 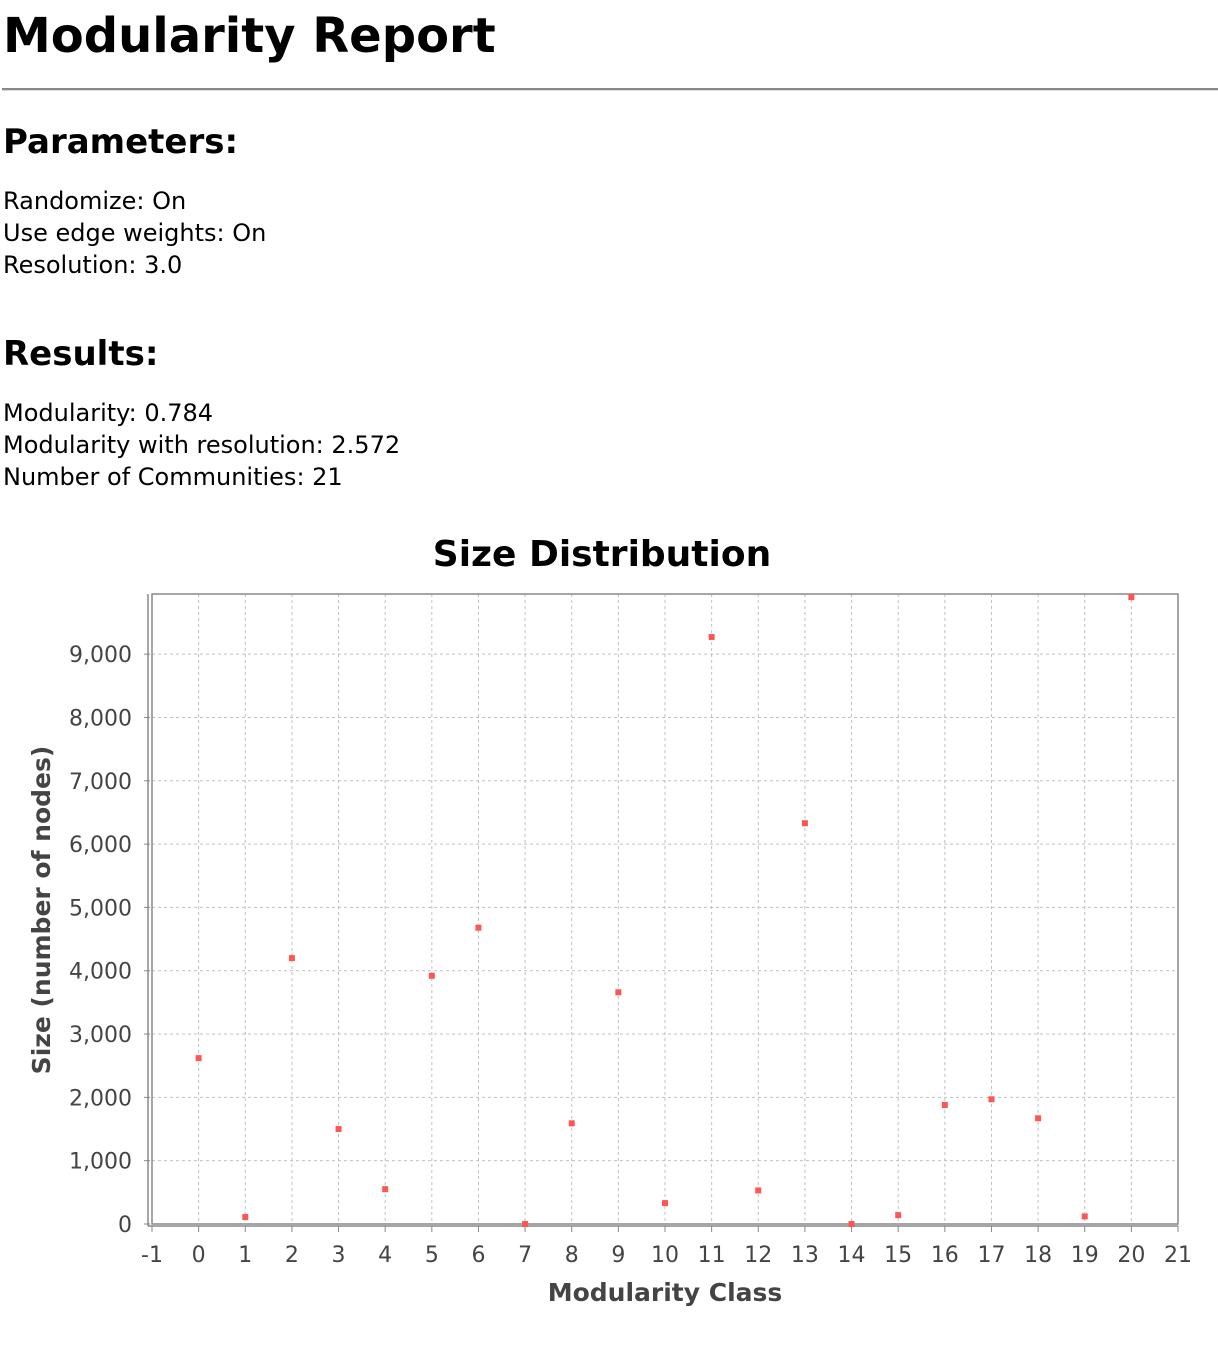 I want to click on y-tick-label: 7,000, so click(x=100, y=782).